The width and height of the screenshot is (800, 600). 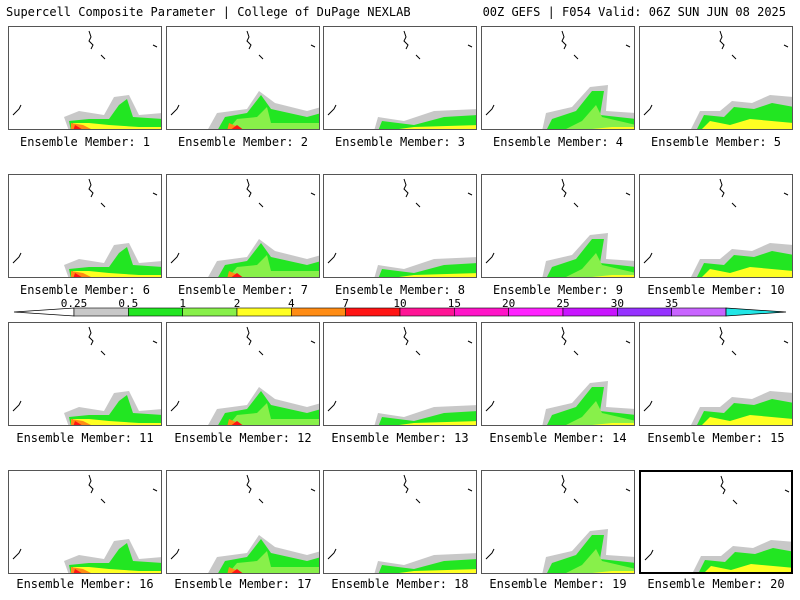 What do you see at coordinates (85, 142) in the screenshot?
I see `member-label: Ensemble Member: 1` at bounding box center [85, 142].